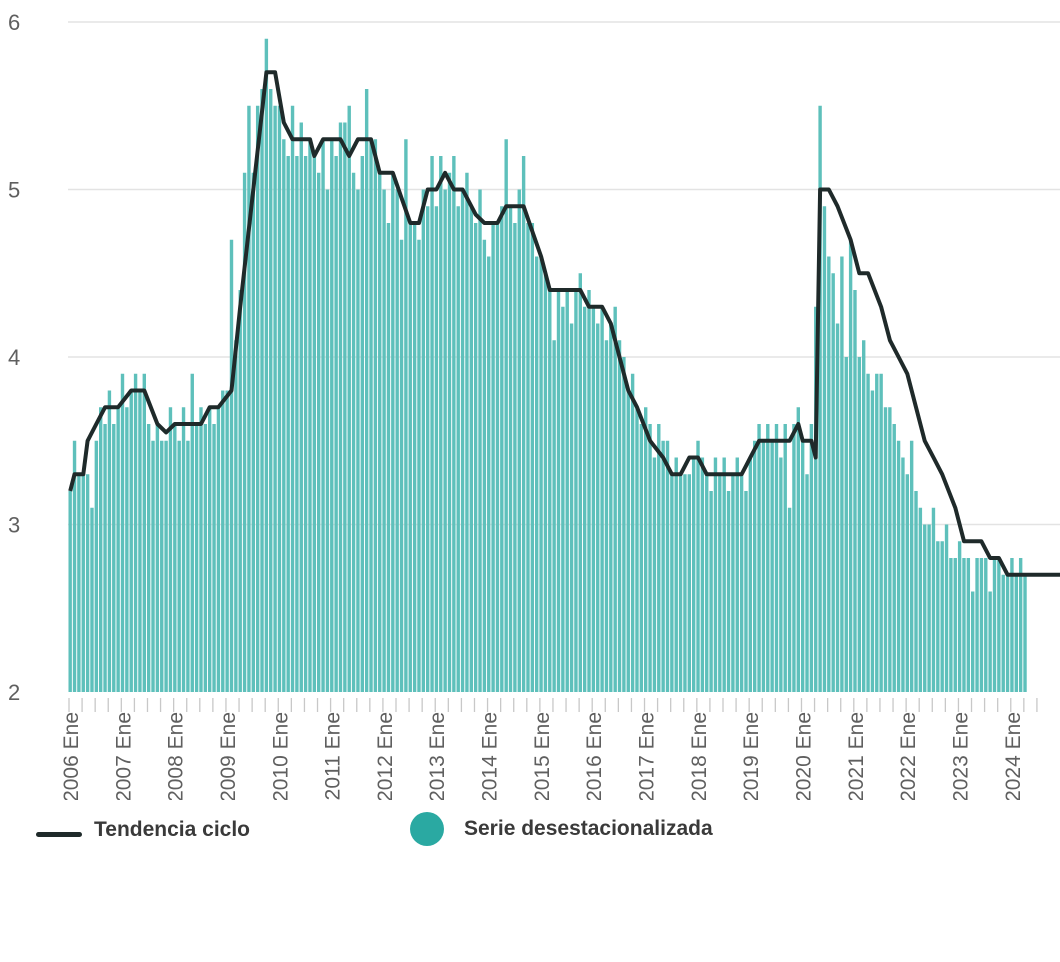 This screenshot has width=1060, height=962. What do you see at coordinates (71, 756) in the screenshot?
I see `x-tick-label: 2006 Ene` at bounding box center [71, 756].